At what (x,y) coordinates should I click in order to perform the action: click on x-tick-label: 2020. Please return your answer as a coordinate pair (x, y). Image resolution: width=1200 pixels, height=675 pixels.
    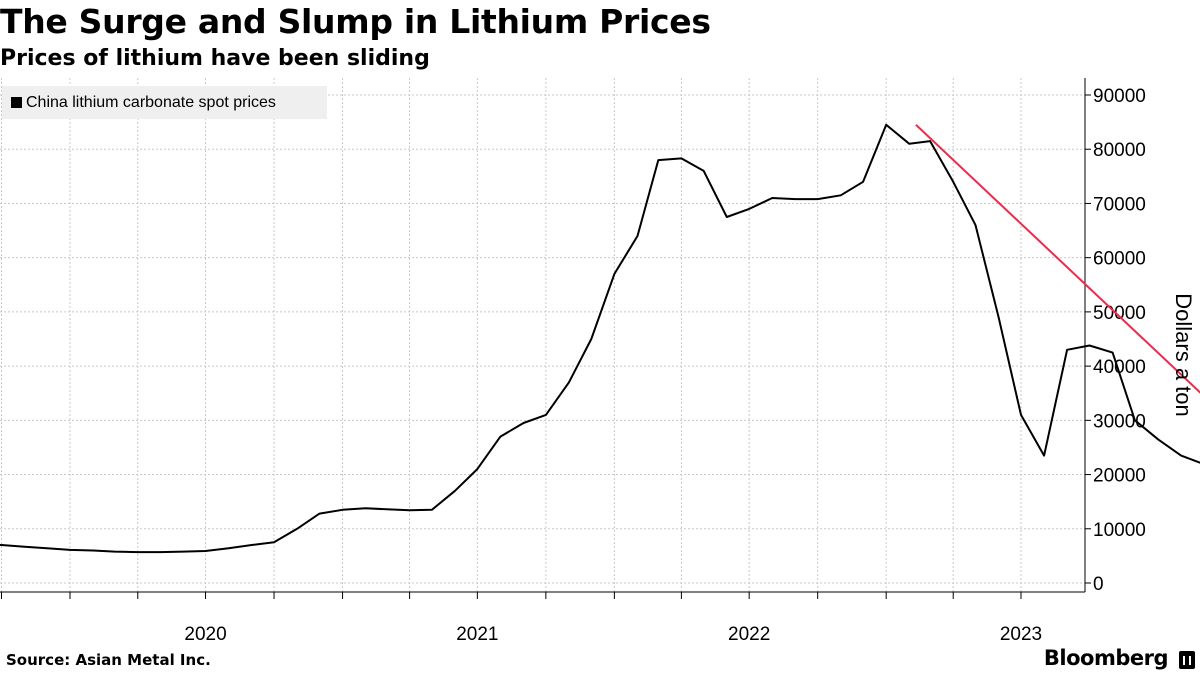
    Looking at the image, I should click on (205, 634).